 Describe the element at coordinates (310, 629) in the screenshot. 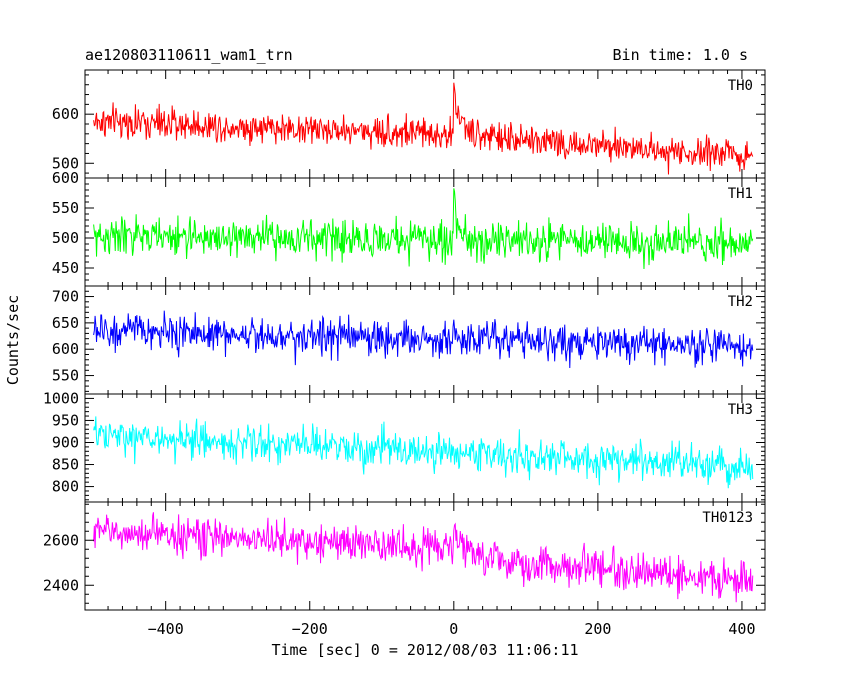

I see `x-tick-label: −200` at that location.